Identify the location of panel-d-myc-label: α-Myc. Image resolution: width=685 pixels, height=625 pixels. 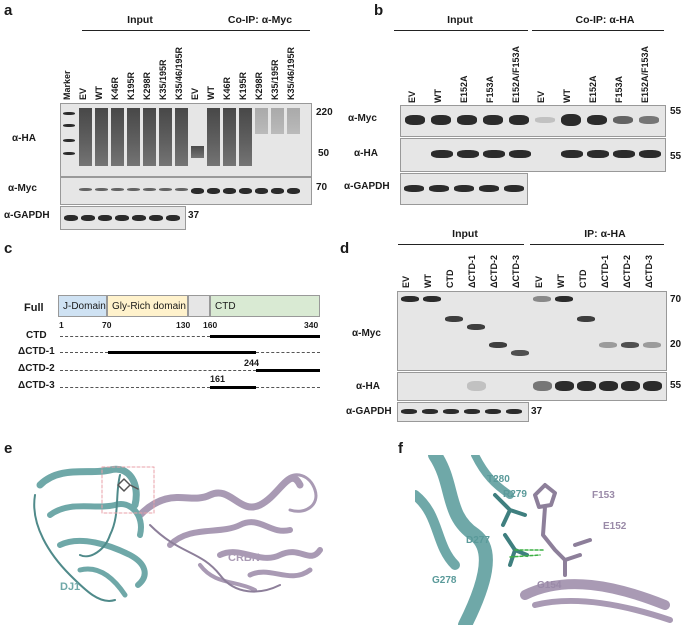
(366, 333).